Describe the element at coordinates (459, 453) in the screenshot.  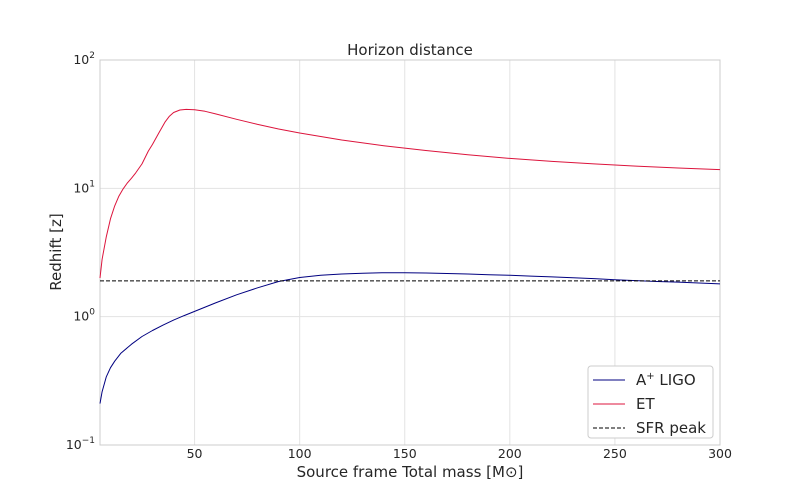
I see `x-tick-labels: 50 100 150 200 250 300` at that location.